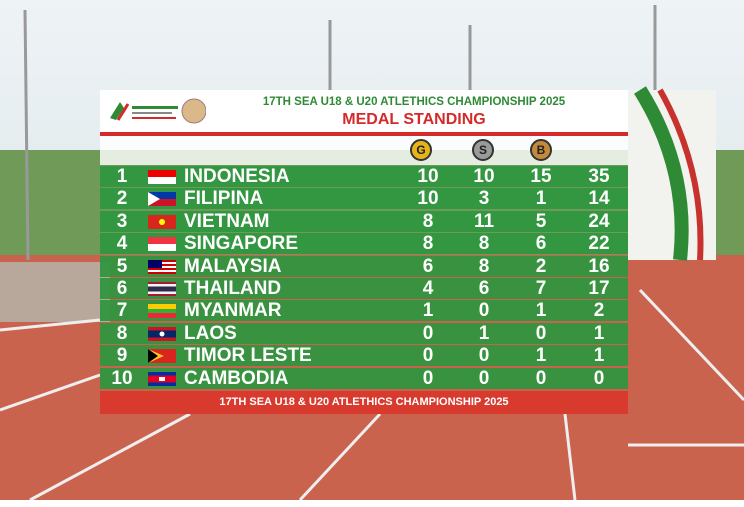 The image size is (744, 507). I want to click on total: 24, so click(599, 221).